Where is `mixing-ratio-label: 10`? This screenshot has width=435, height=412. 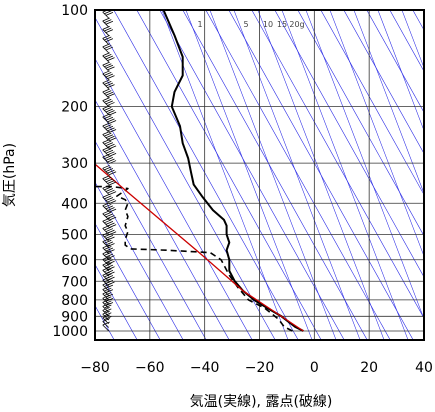 mixing-ratio-label: 10 is located at coordinates (268, 24).